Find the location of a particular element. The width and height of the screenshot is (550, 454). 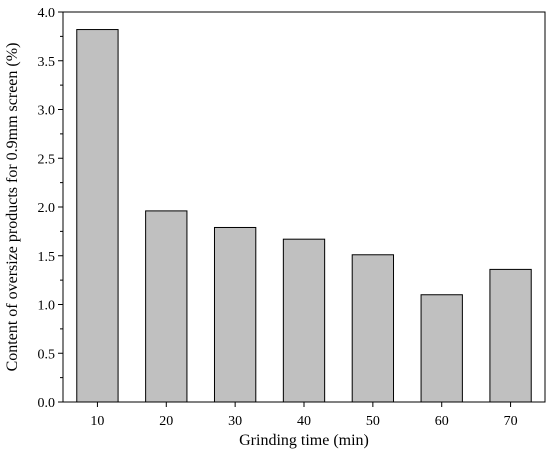

y-tick-label-1.0: 1.0 is located at coordinates (47, 306).